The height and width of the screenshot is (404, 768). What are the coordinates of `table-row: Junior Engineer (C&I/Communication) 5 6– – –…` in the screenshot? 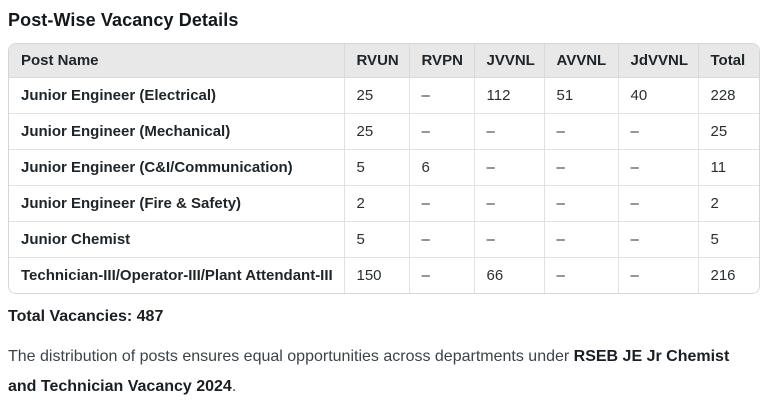 It's located at (384, 167).